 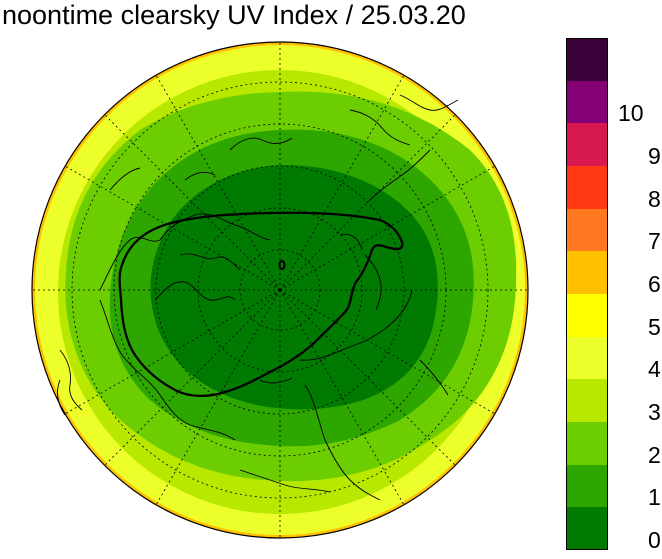 What do you see at coordinates (654, 156) in the screenshot?
I see `legend-label: 9` at bounding box center [654, 156].